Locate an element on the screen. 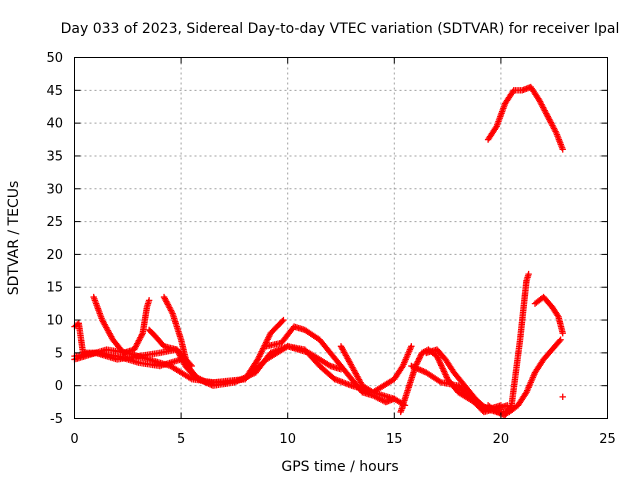 Image resolution: width=640 pixels, height=480 pixels. series-sat-g is located at coordinates (330, 364).